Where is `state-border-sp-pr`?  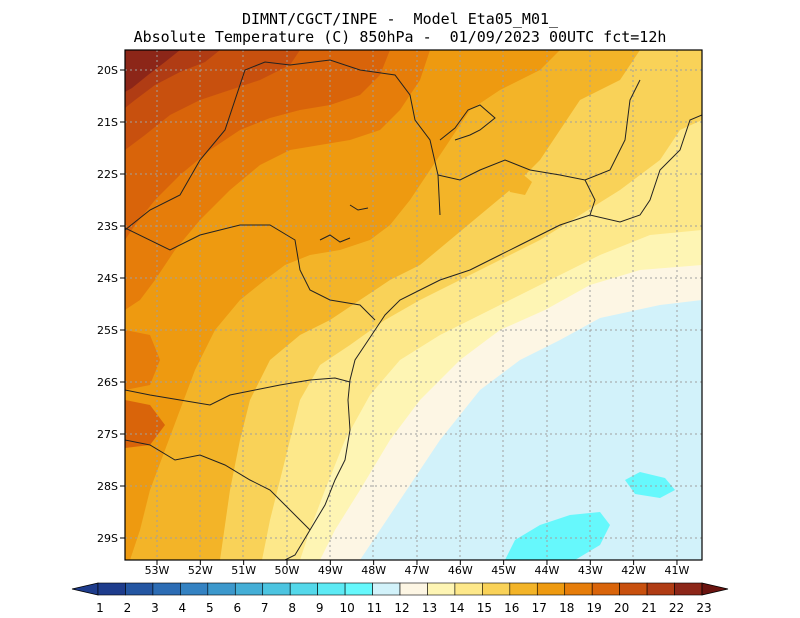
state-border-sp-pr is located at coordinates (250, 272).